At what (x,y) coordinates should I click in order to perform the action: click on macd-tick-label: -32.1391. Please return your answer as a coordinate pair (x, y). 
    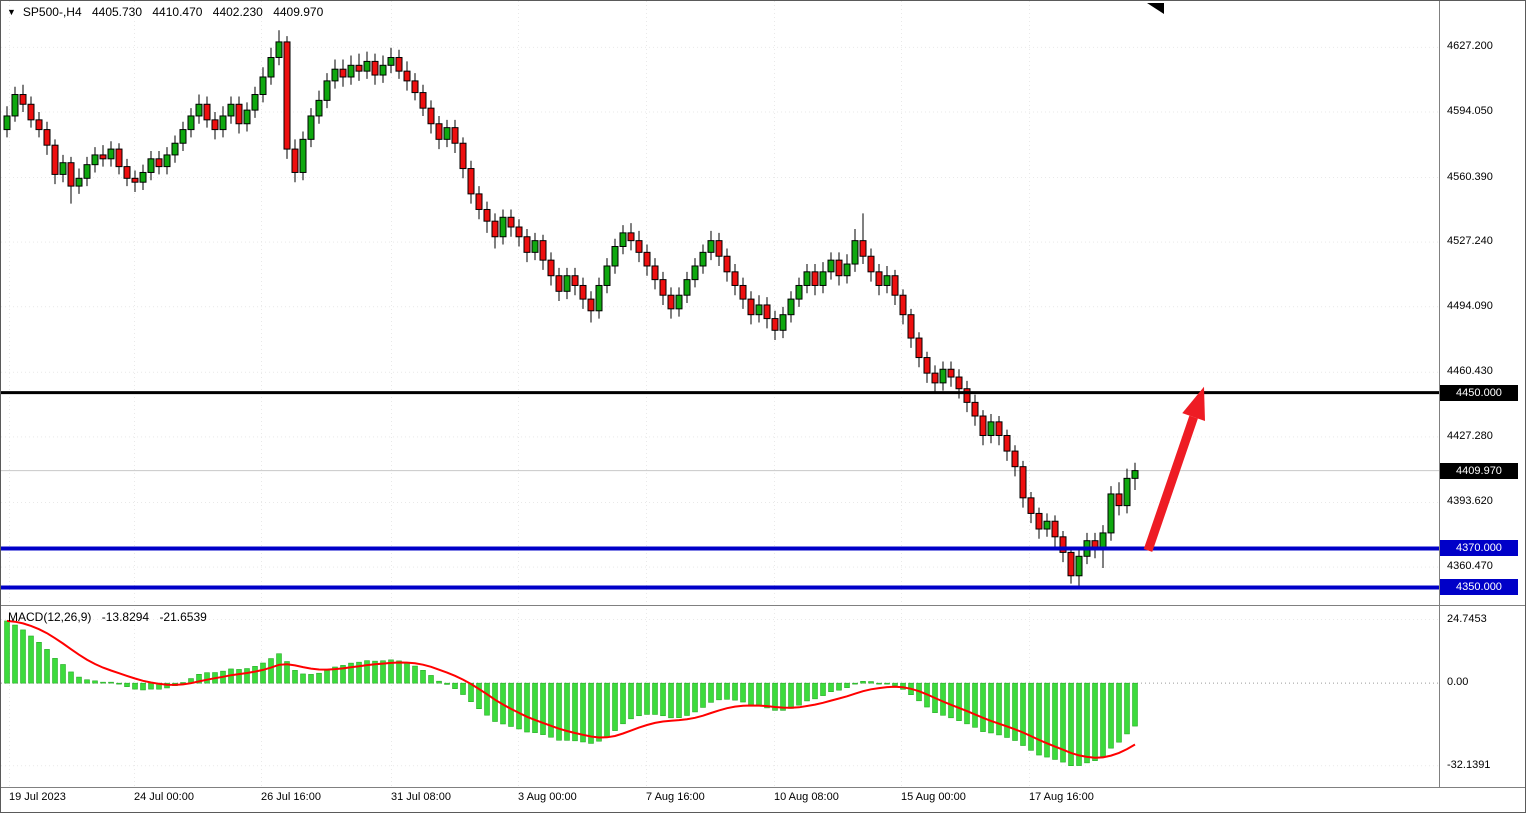
    Looking at the image, I should click on (1469, 764).